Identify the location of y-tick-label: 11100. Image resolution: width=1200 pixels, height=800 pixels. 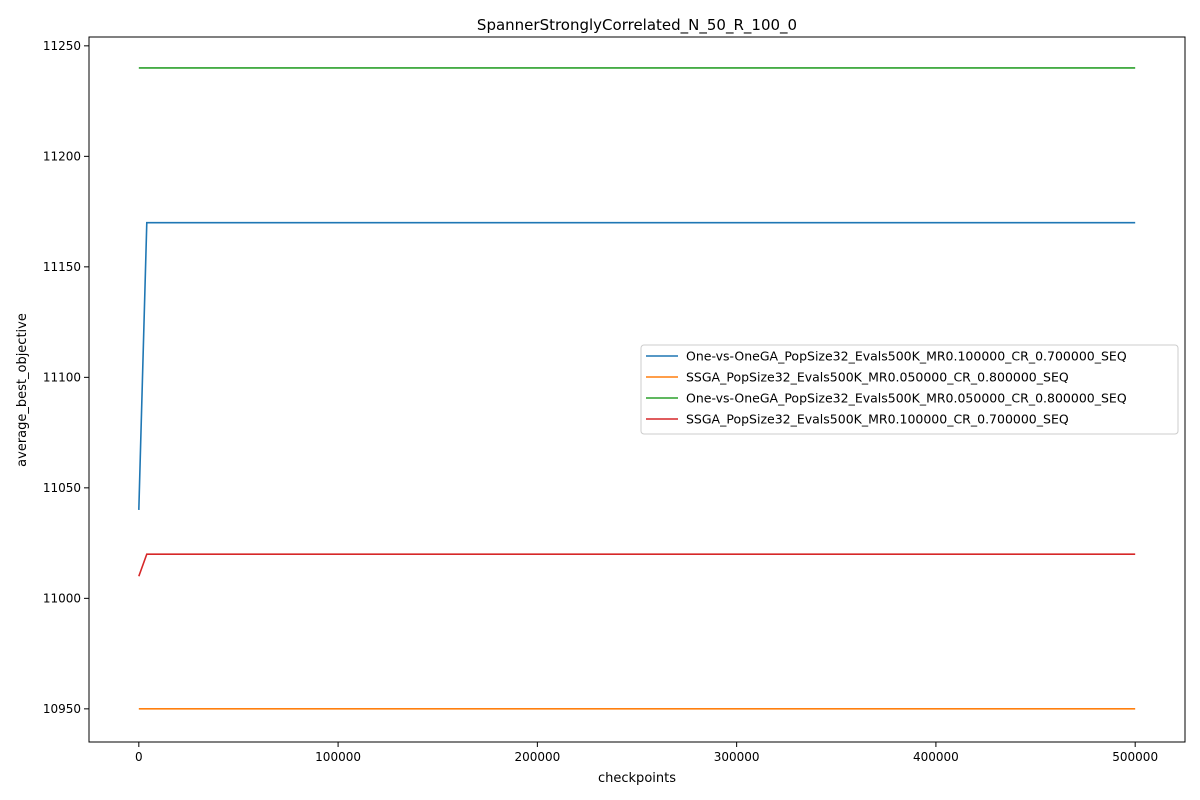
(62, 377).